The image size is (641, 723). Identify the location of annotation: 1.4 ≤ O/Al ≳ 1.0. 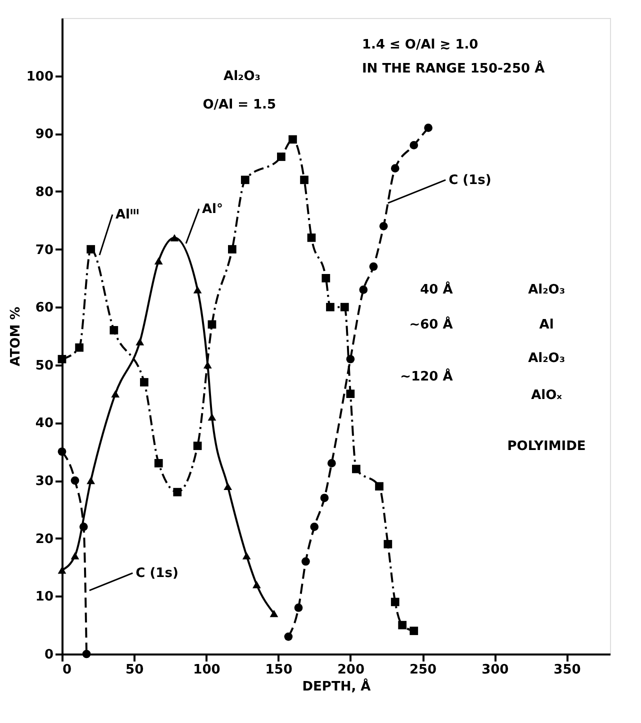
(420, 45).